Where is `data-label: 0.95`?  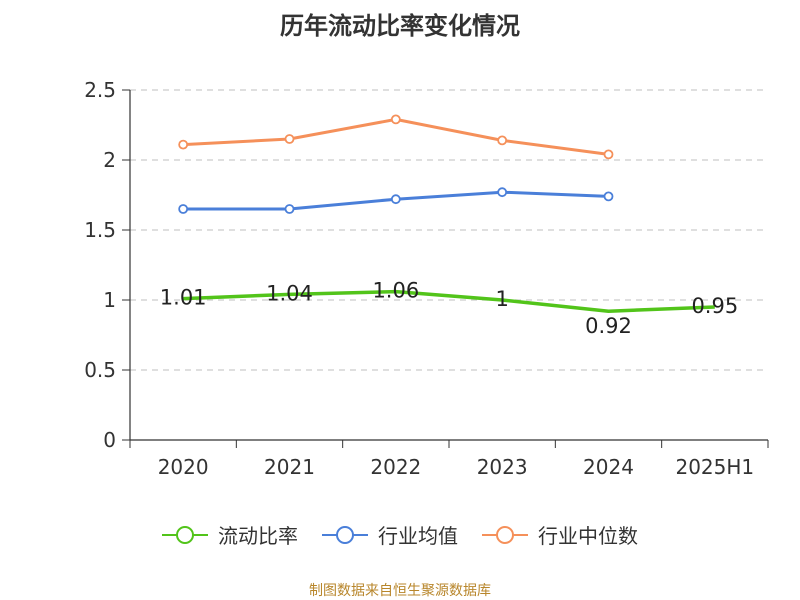
data-label: 0.95 is located at coordinates (714, 306).